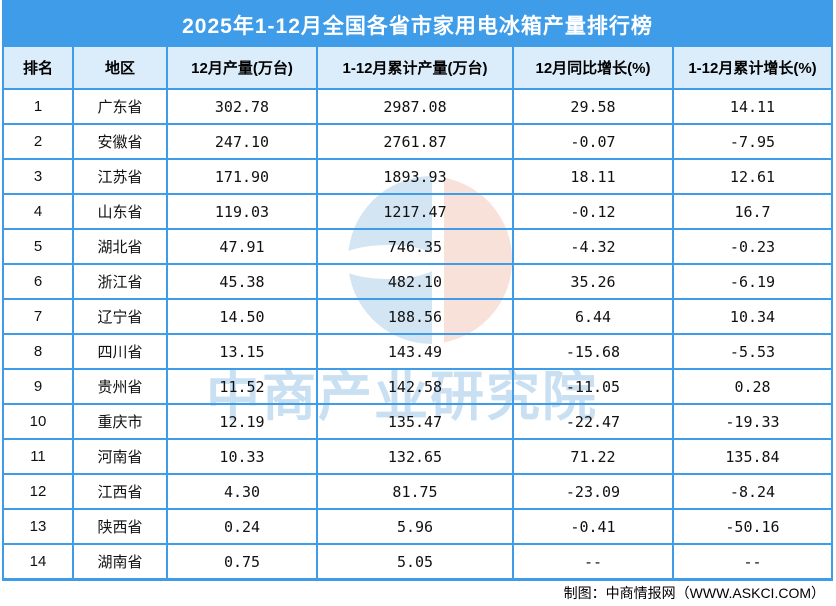 The width and height of the screenshot is (836, 606). Describe the element at coordinates (243, 281) in the screenshot. I see `table-cell: 45.38` at that location.